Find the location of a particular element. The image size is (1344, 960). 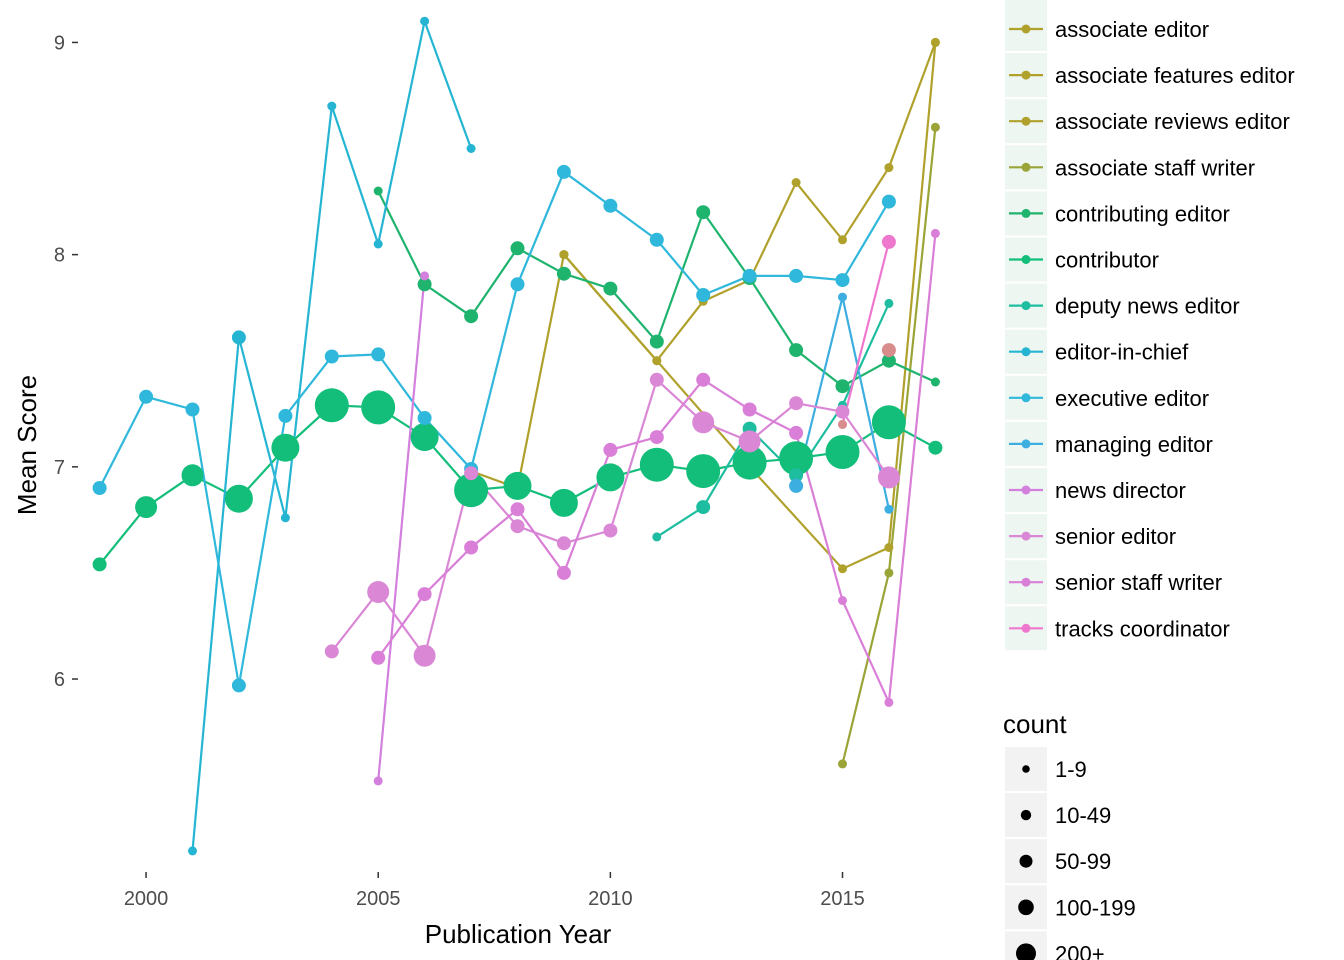

size-legend: count 1-9 10-49 50-99 100-199 200+ is located at coordinates (1069, 834).